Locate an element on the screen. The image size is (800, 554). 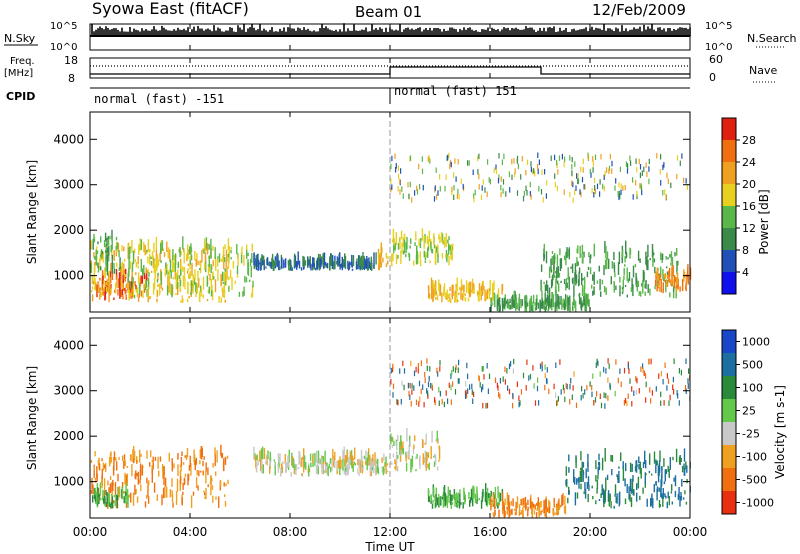
x-tick-label: 04:00 is located at coordinates (190, 532).